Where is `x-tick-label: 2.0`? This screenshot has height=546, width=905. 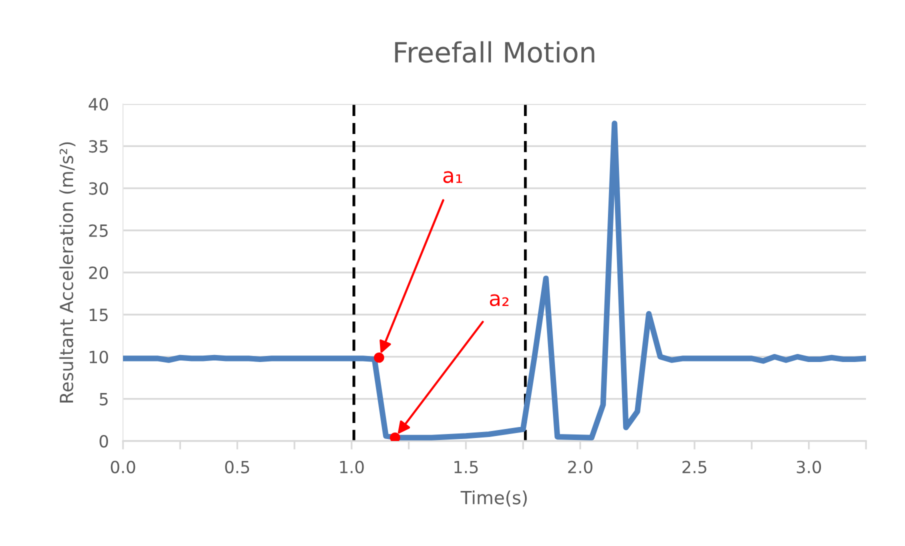
x-tick-label: 2.0 is located at coordinates (580, 467).